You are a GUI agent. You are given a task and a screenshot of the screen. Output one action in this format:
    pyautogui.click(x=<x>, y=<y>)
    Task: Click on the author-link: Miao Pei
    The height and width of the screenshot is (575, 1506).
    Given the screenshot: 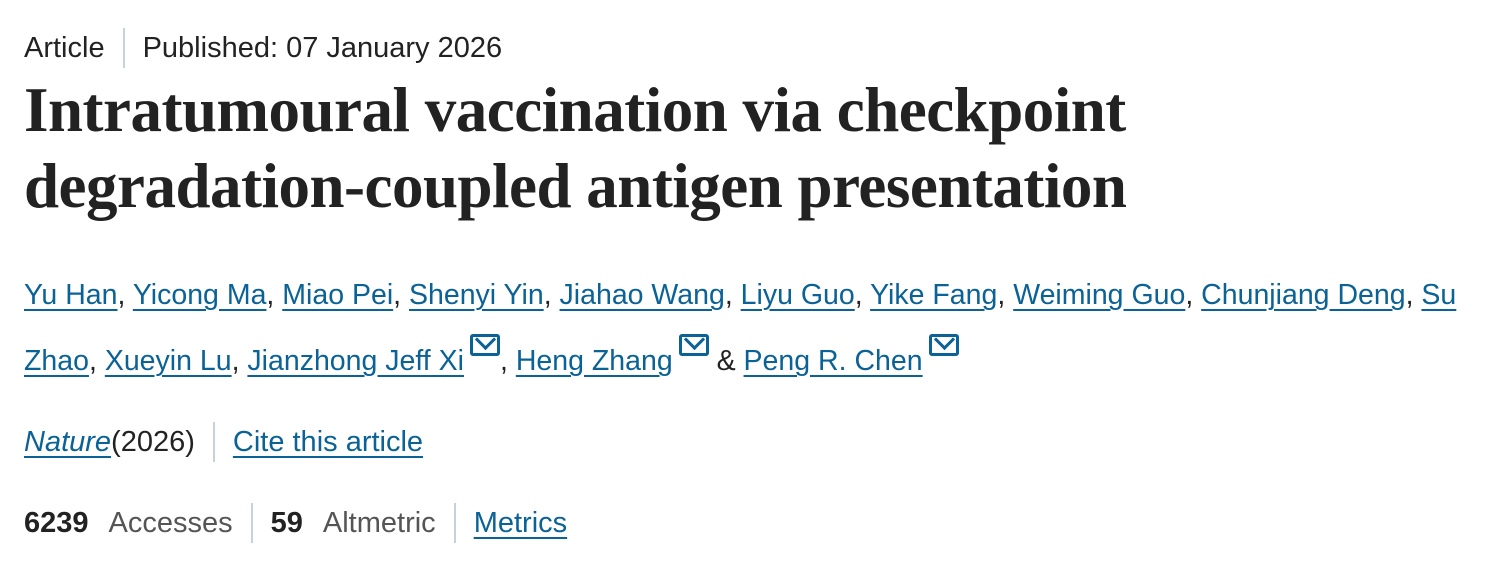 What is the action you would take?
    pyautogui.click(x=338, y=295)
    